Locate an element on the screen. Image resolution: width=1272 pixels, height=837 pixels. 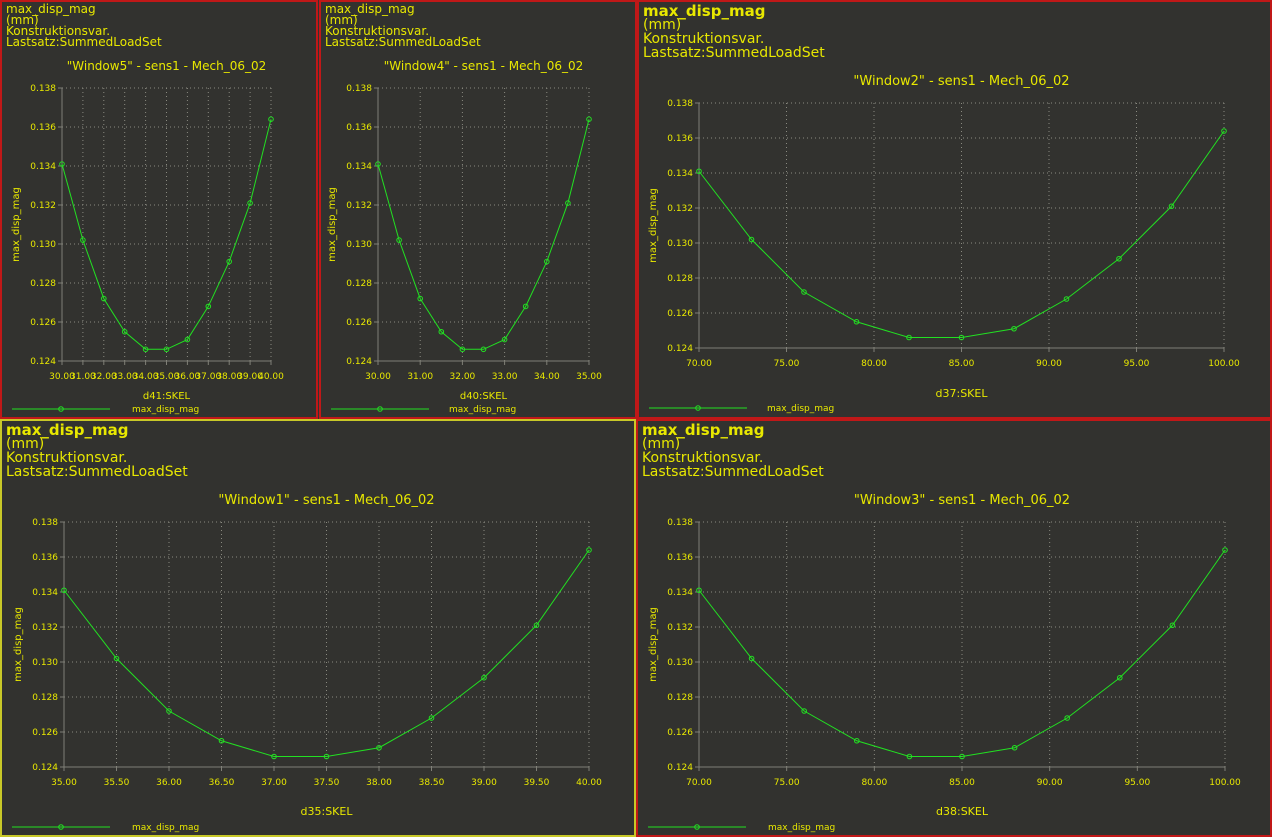
x-tick-label: 70.00 is located at coordinates (699, 364).